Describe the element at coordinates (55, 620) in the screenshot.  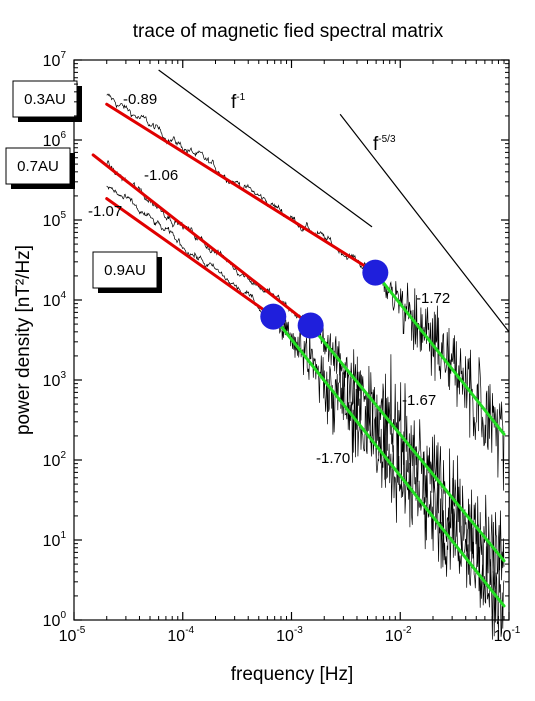
I see `y-tick-label: 10⁰` at that location.